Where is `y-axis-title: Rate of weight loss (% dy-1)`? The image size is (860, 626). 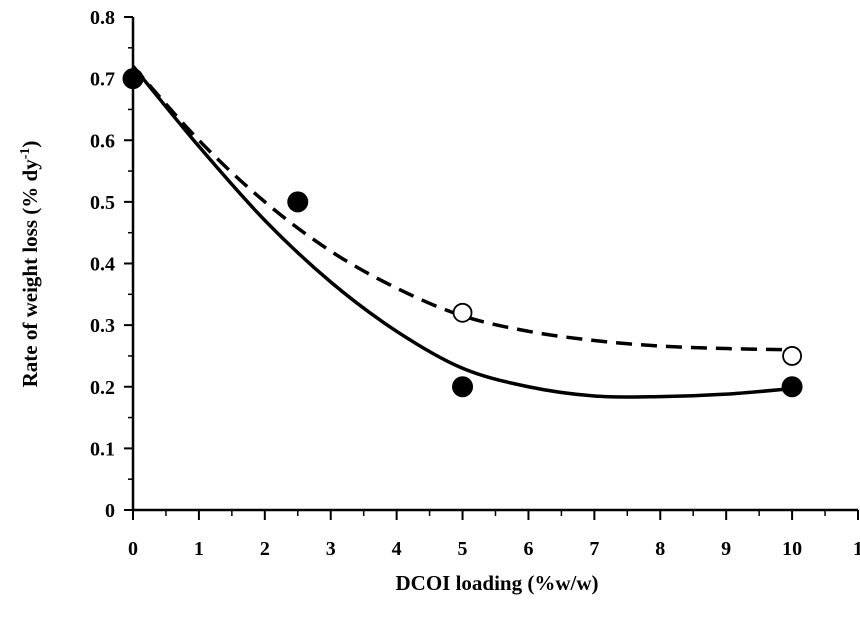 y-axis-title: Rate of weight loss (% dy-1) is located at coordinates (30, 264).